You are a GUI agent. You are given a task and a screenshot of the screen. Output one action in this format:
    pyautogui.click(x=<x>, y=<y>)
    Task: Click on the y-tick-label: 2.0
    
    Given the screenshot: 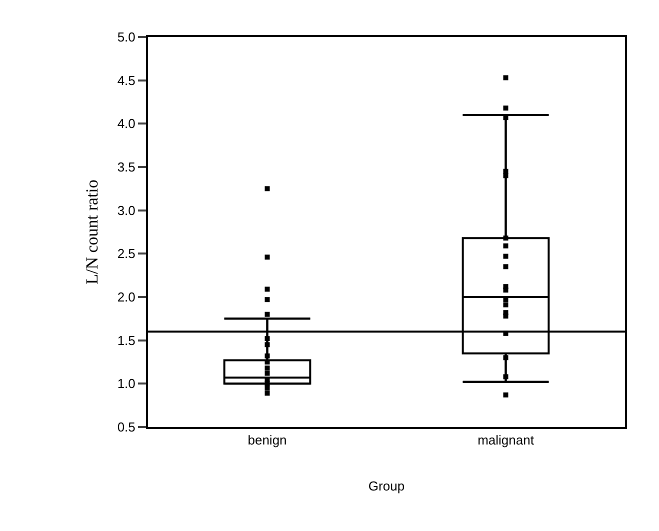 What is the action you would take?
    pyautogui.click(x=126, y=297)
    